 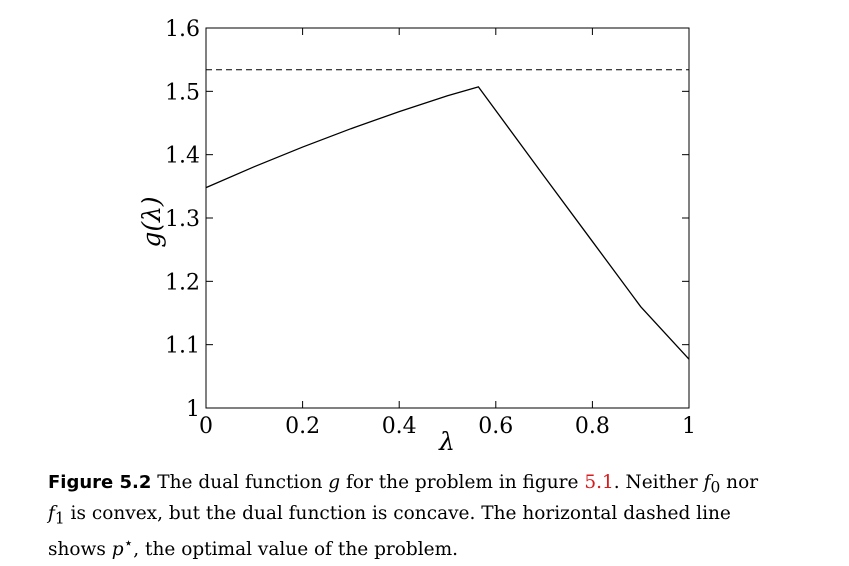 What do you see at coordinates (182, 92) in the screenshot?
I see `y-tick-label: 1.5` at bounding box center [182, 92].